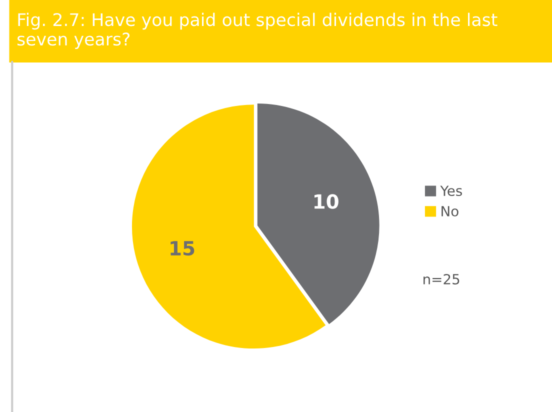 The height and width of the screenshot is (412, 552). I want to click on pie-slice, so click(318, 214).